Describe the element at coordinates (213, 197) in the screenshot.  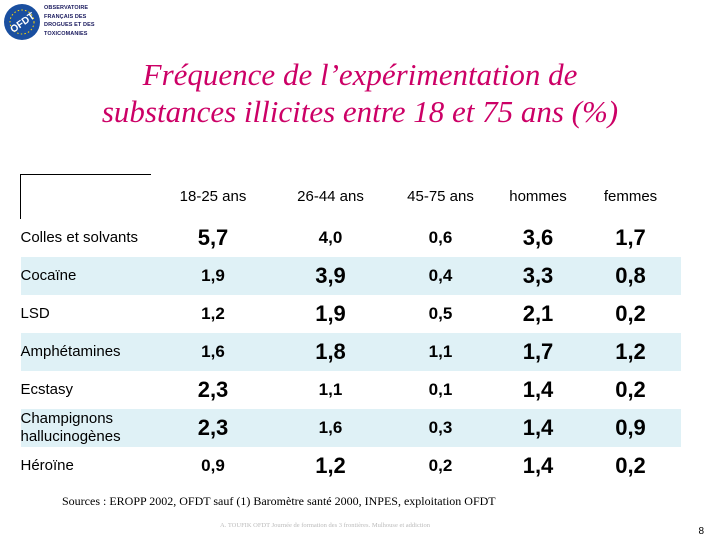
I see `header-18-25: 18-25 ans` at that location.